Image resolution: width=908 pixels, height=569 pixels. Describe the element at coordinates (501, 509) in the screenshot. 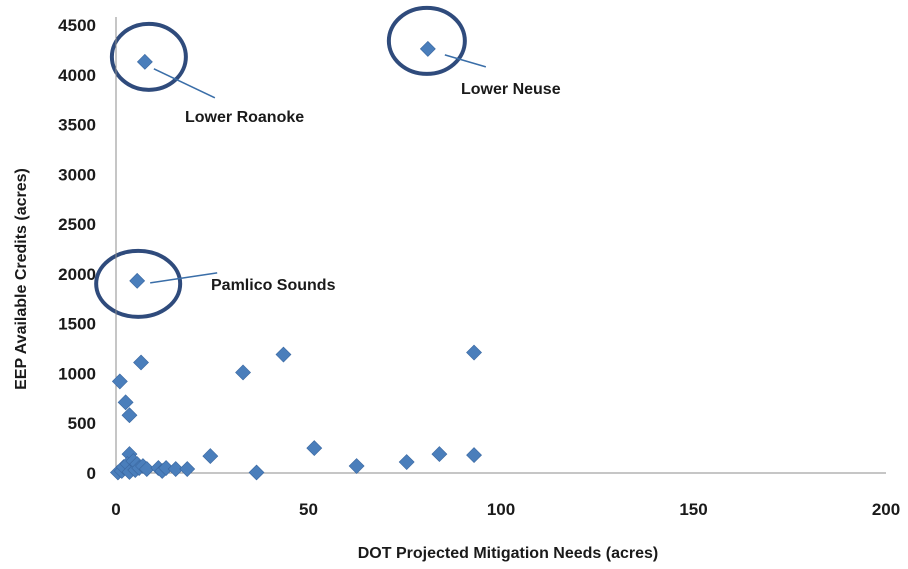

I see `x-tick-label: 100` at that location.